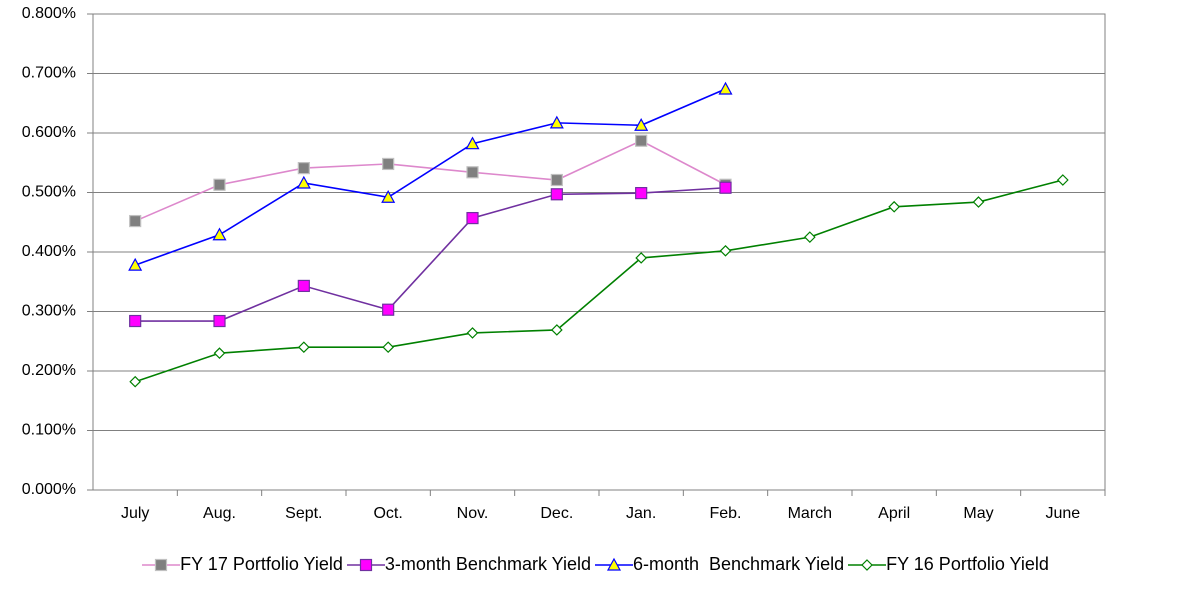  Describe the element at coordinates (49, 370) in the screenshot. I see `y-tick-label: 0.200%` at that location.